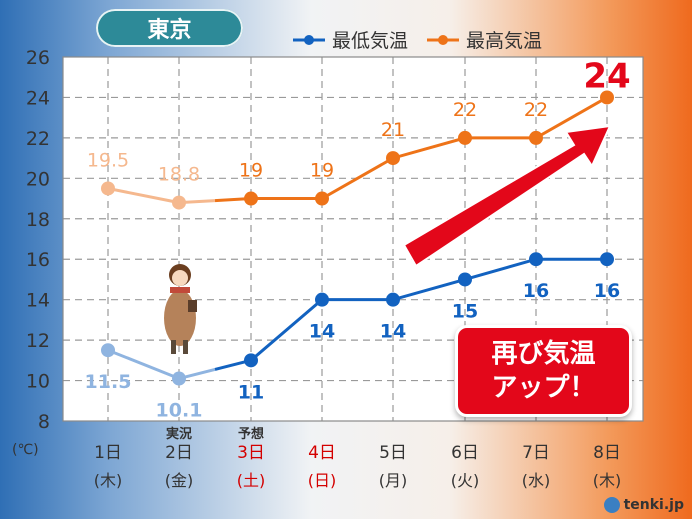  What do you see at coordinates (428, 309) in the screenshot?
I see `min-forecast-line` at bounding box center [428, 309].